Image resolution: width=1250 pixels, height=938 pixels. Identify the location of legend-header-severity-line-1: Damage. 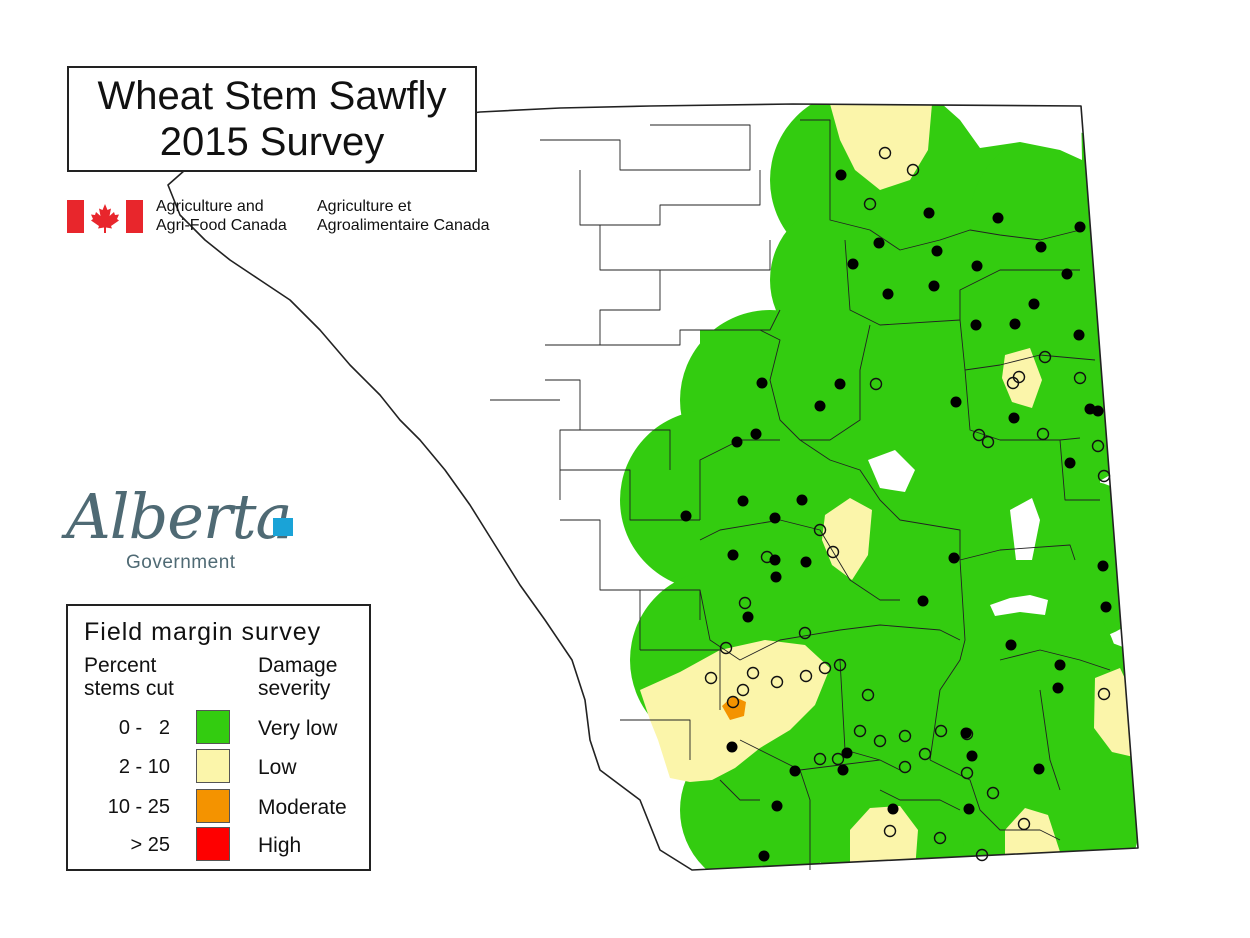
(298, 665).